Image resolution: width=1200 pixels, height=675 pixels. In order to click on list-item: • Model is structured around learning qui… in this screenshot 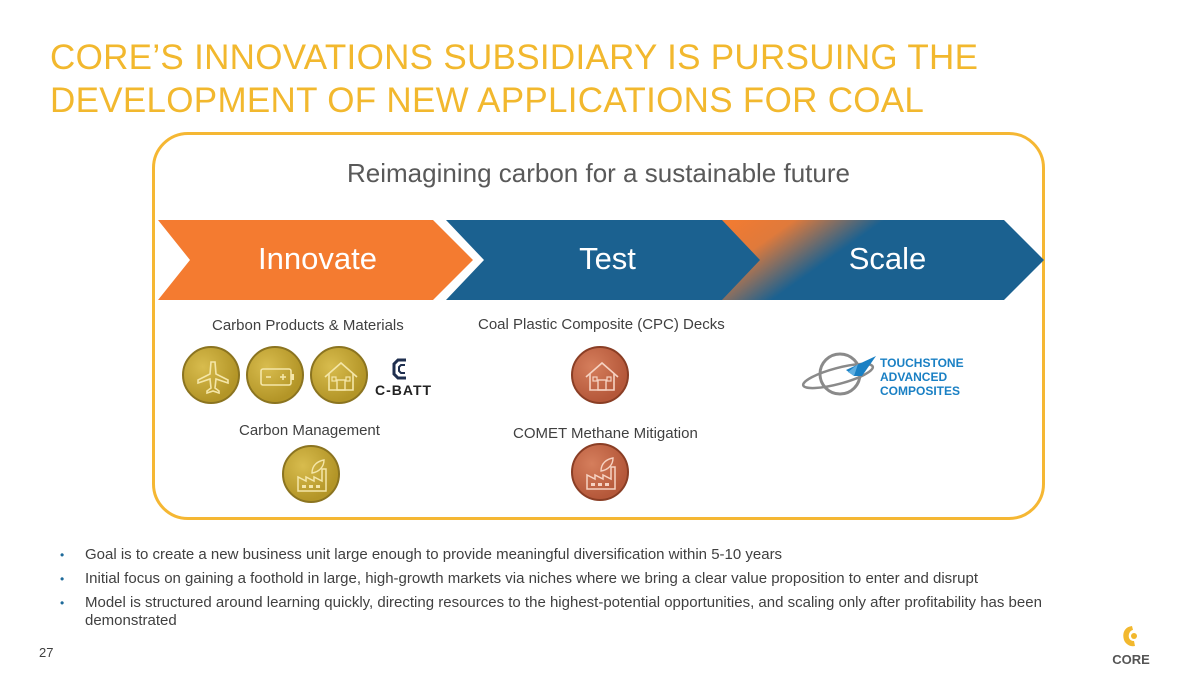, I will do `click(565, 612)`.